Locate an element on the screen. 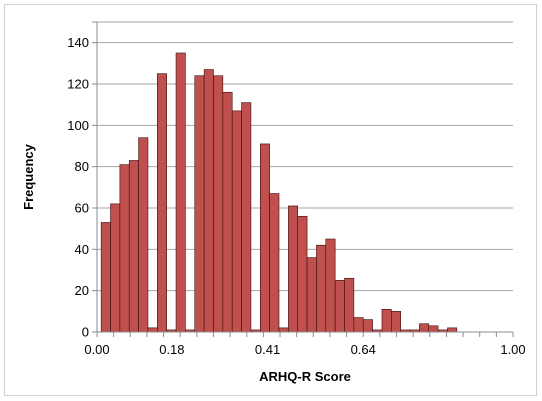 The width and height of the screenshot is (542, 401). x-axis-title: ARHQ-R Score is located at coordinates (305, 376).